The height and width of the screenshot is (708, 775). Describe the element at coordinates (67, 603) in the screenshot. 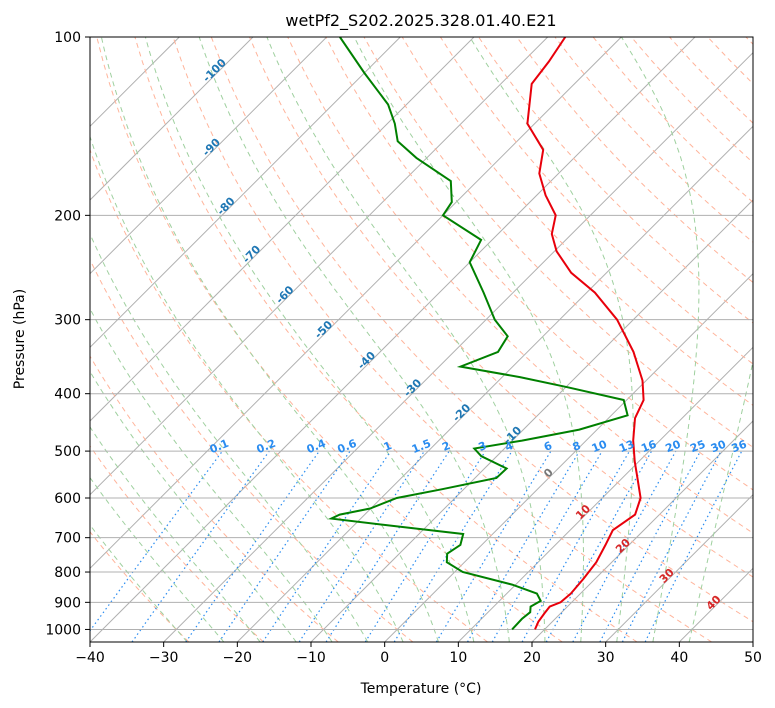

I see `y-tick-label: 900` at that location.